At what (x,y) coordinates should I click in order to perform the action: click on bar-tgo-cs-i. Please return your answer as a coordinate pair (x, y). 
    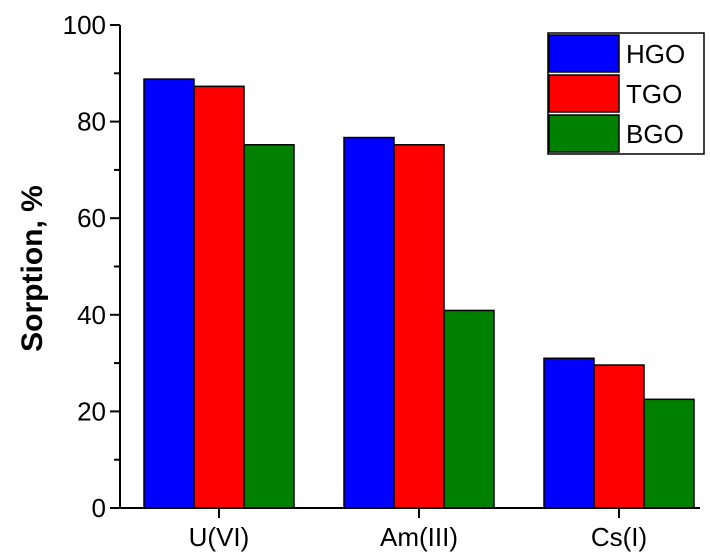
    Looking at the image, I should click on (619, 436).